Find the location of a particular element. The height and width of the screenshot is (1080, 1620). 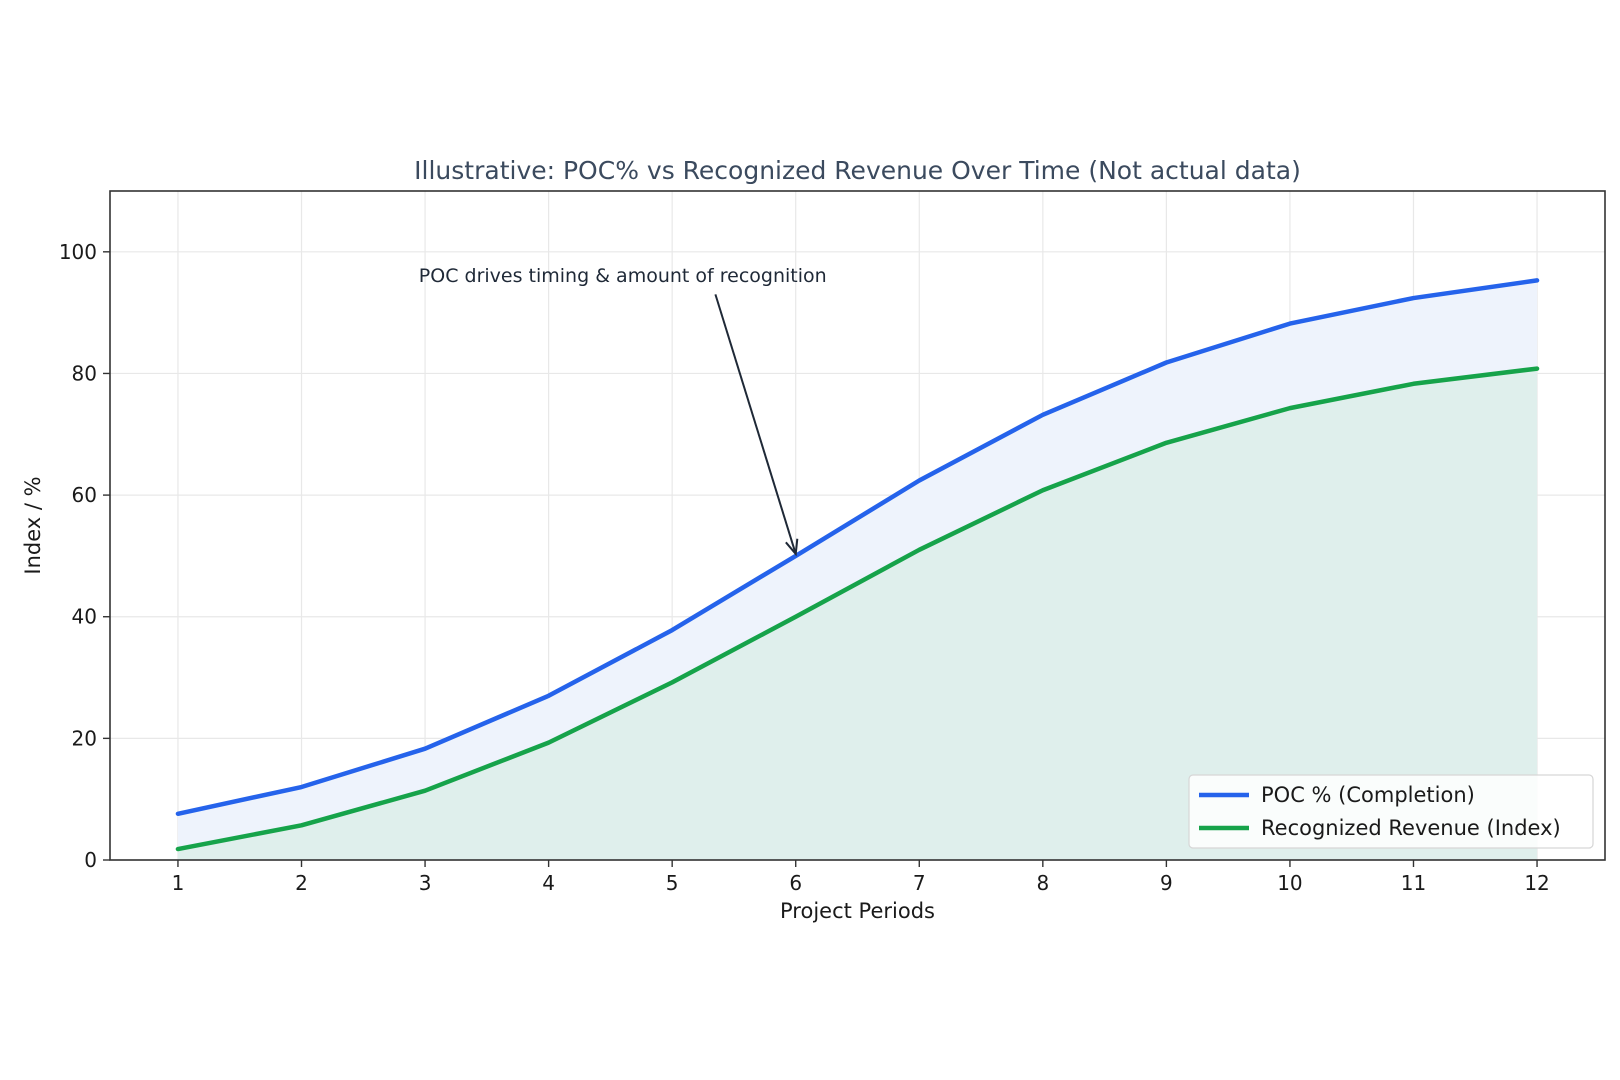

annotation-arrow-head is located at coordinates (792, 547).